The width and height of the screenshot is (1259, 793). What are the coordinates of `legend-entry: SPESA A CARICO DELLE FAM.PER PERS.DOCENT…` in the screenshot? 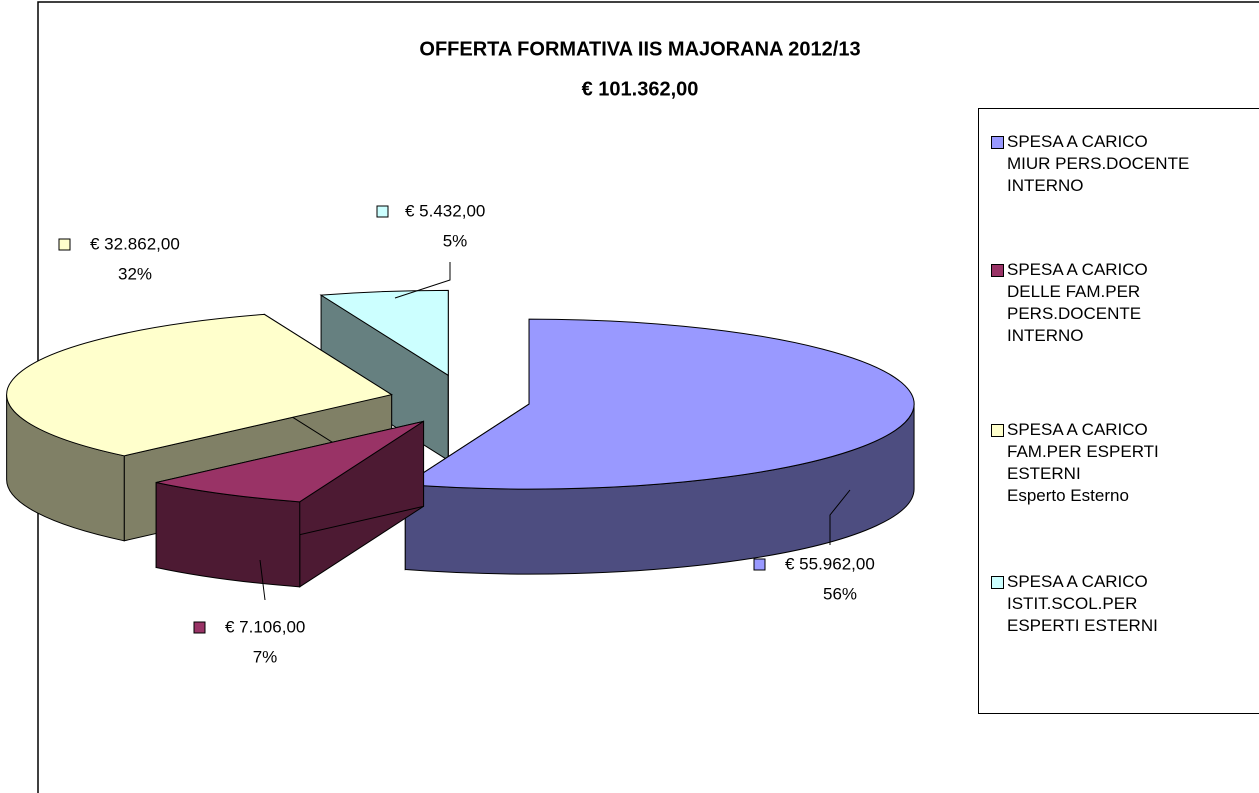 It's located at (1069, 303).